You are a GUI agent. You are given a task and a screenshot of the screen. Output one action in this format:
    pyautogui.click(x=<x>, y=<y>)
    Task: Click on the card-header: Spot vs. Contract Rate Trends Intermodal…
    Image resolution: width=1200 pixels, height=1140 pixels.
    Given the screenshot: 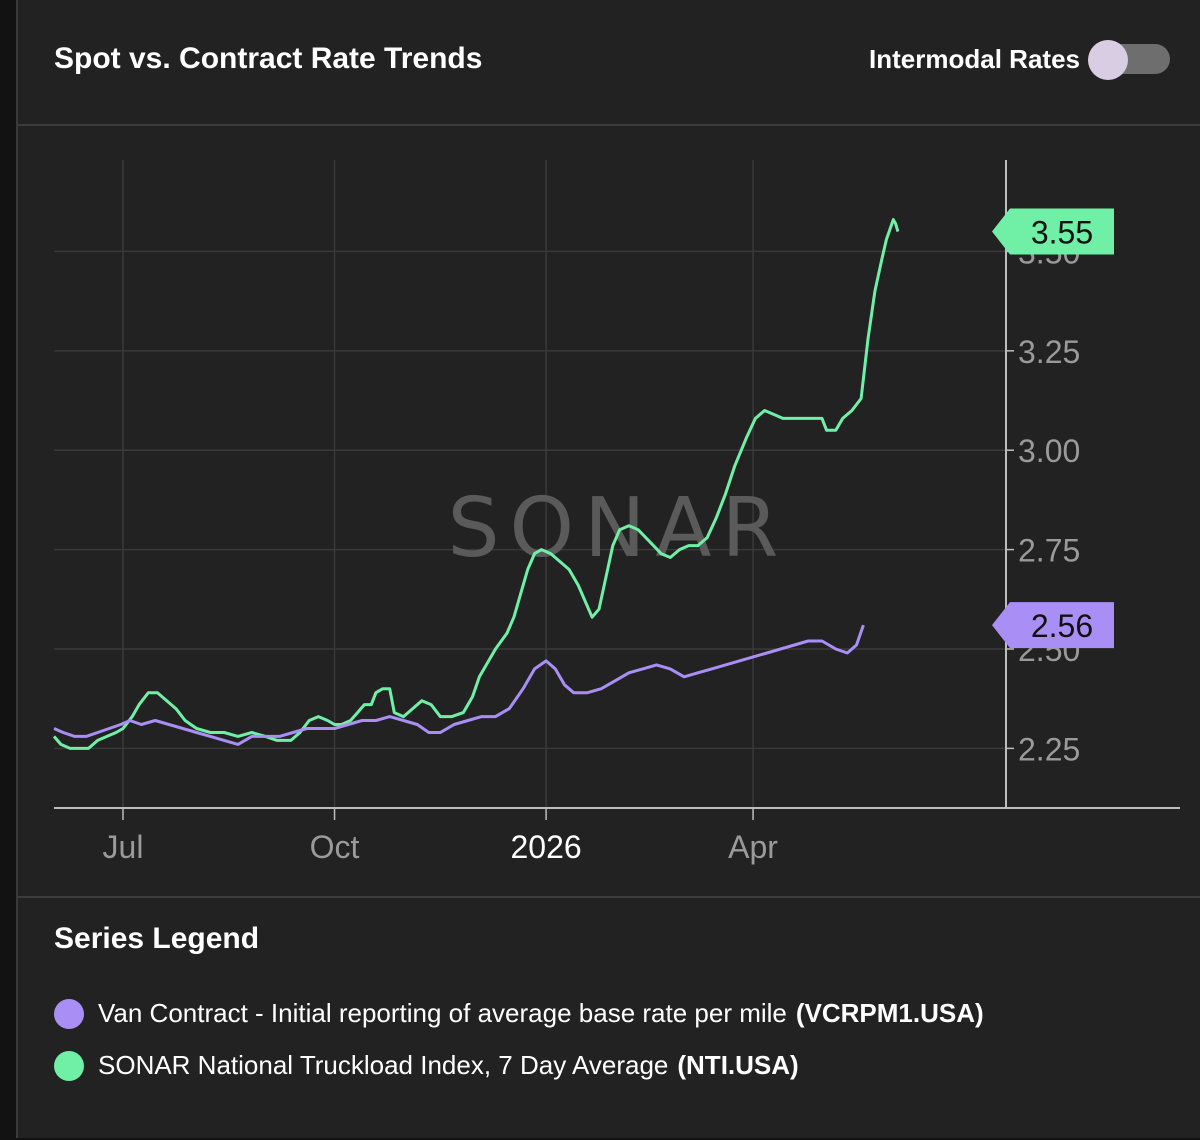 What is the action you would take?
    pyautogui.click(x=609, y=63)
    